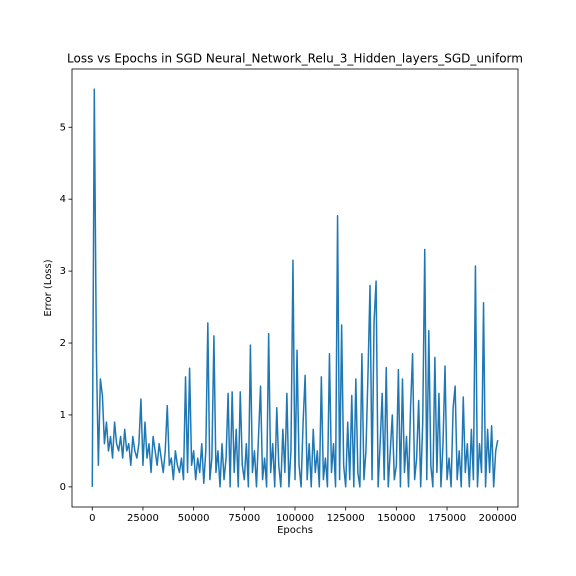 The image size is (576, 576). What do you see at coordinates (244, 518) in the screenshot?
I see `x-tick-label: 75000` at bounding box center [244, 518].